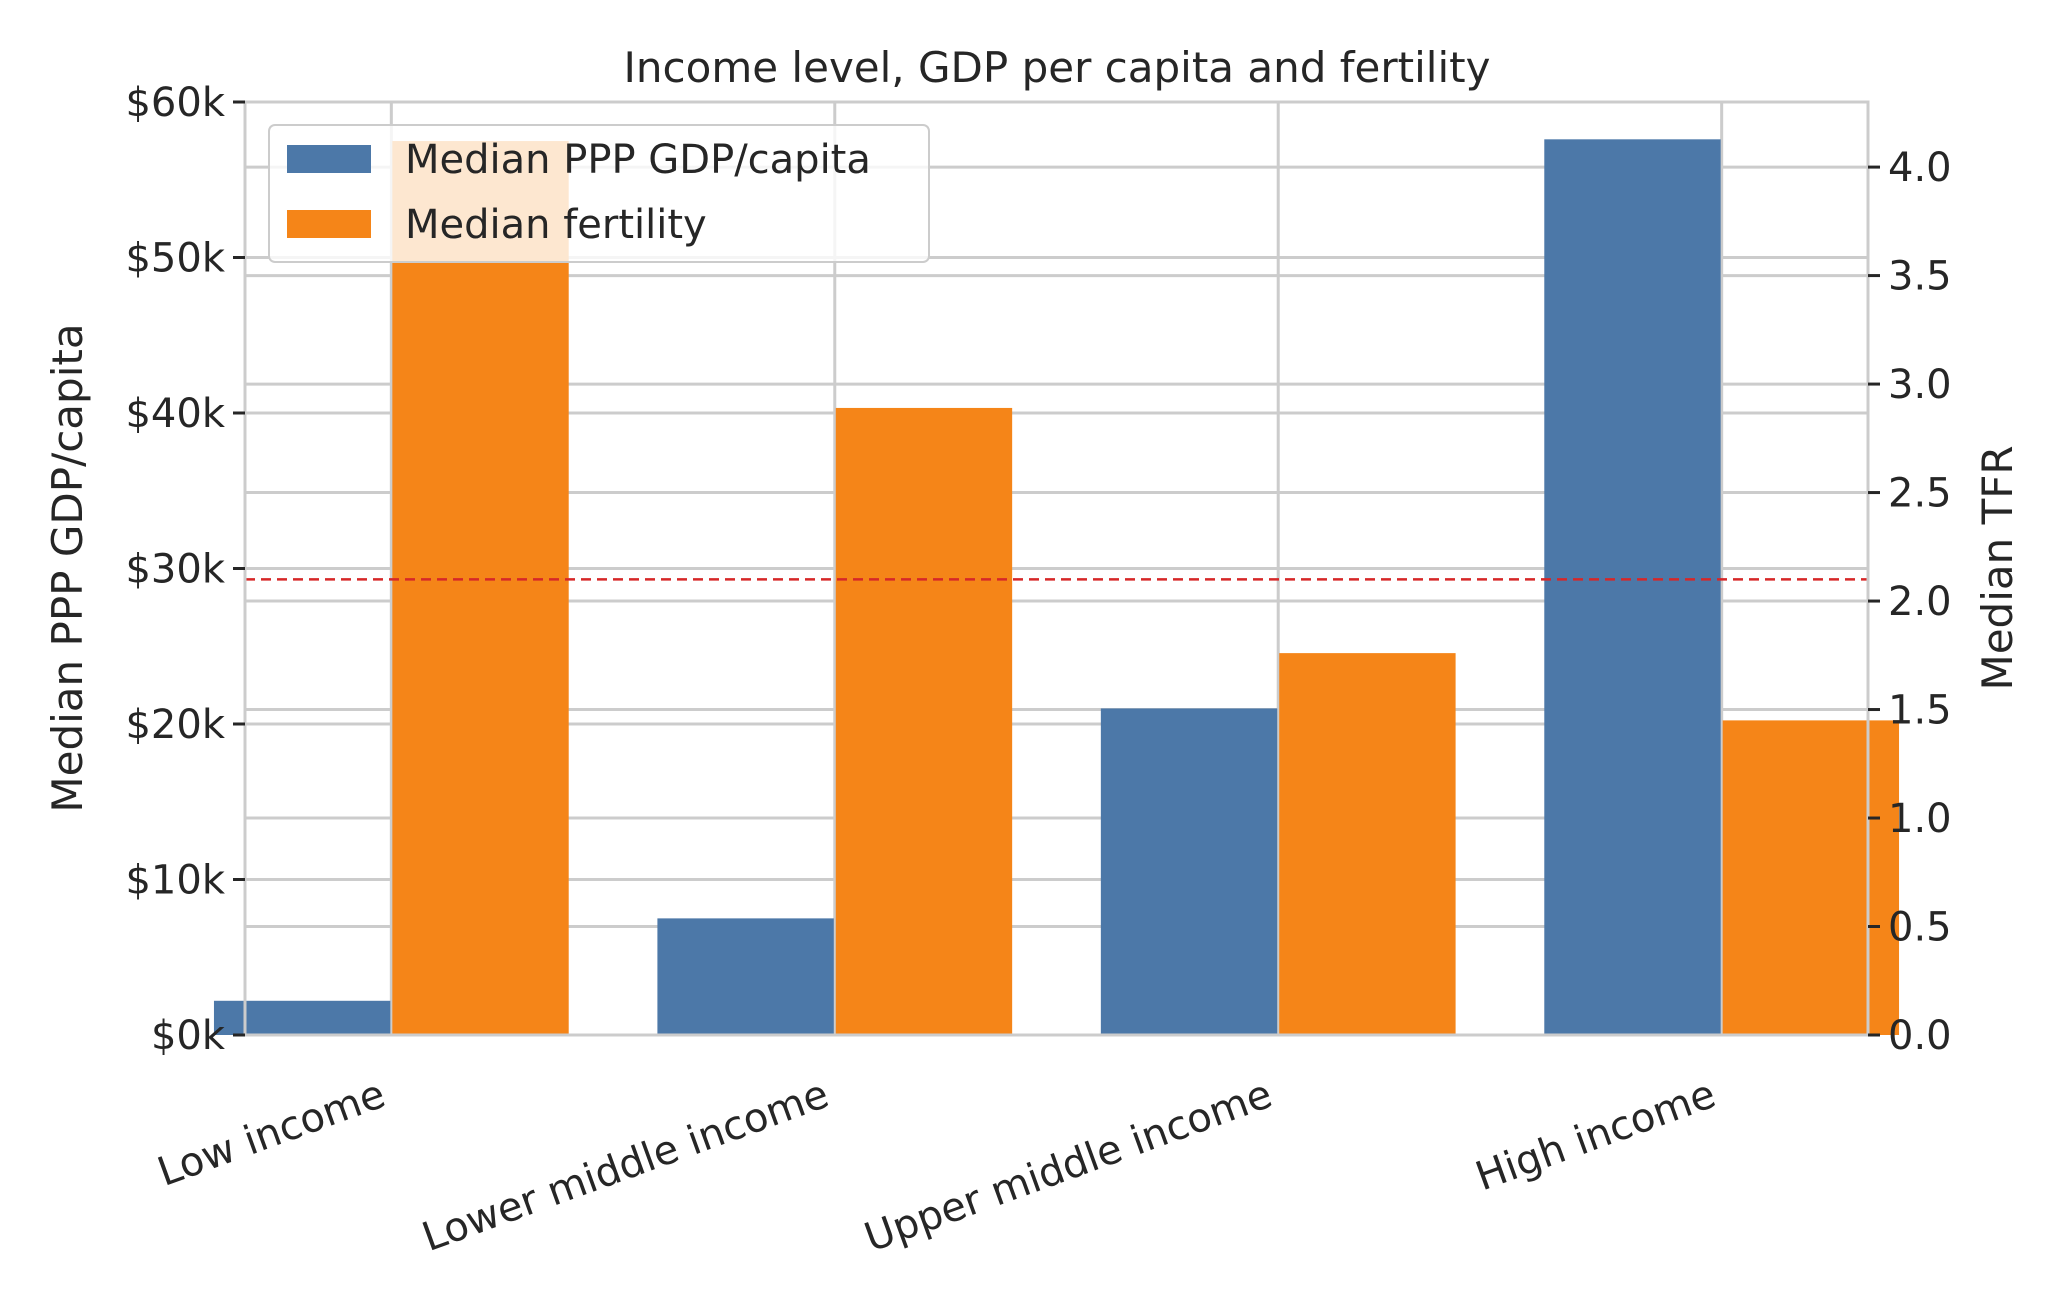  Describe the element at coordinates (329, 159) in the screenshot. I see `legend-swatch-gdp` at that location.